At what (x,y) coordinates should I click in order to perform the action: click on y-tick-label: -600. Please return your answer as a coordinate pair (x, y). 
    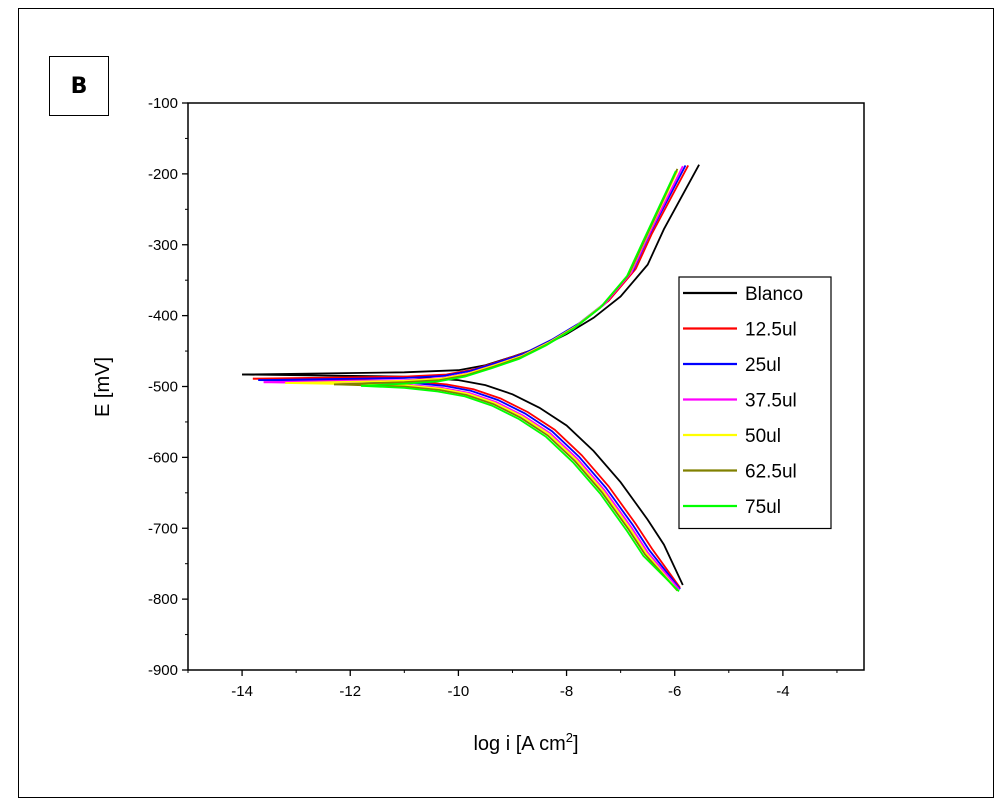
    Looking at the image, I should click on (163, 457).